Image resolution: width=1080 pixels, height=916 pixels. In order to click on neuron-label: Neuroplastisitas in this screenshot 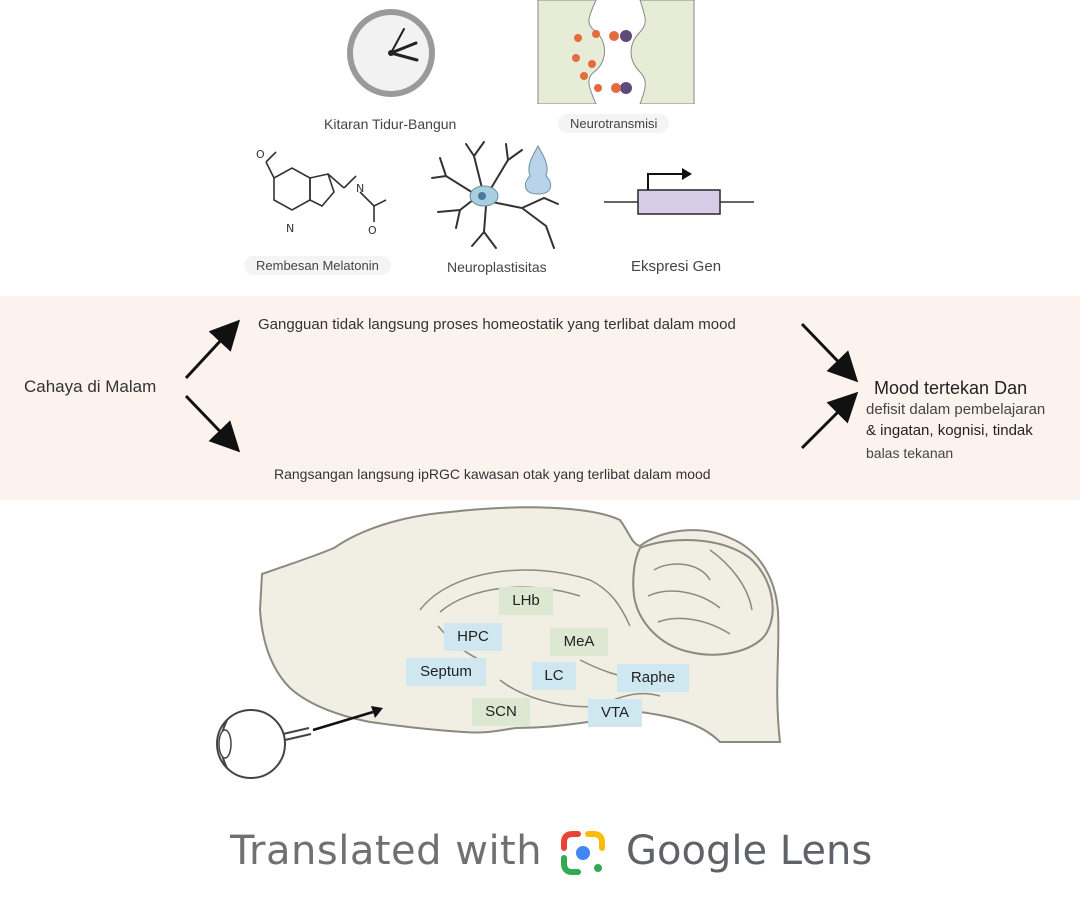, I will do `click(497, 267)`.